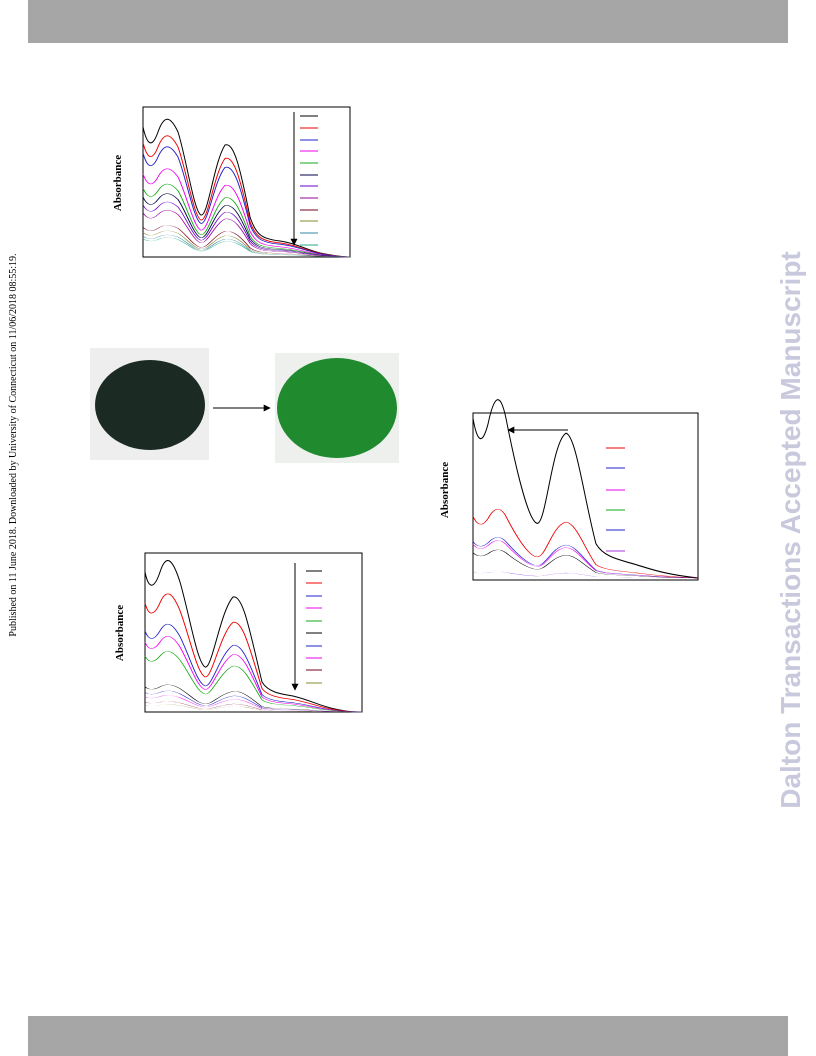  I want to click on figure-1: Absorbance, so click(231, 182).